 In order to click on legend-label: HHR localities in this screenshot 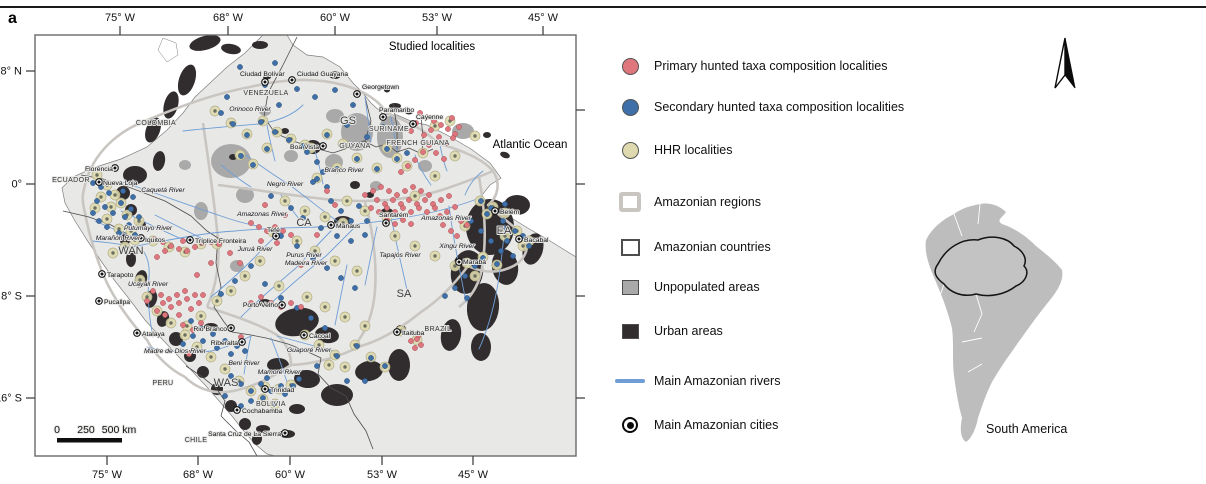, I will do `click(693, 150)`.